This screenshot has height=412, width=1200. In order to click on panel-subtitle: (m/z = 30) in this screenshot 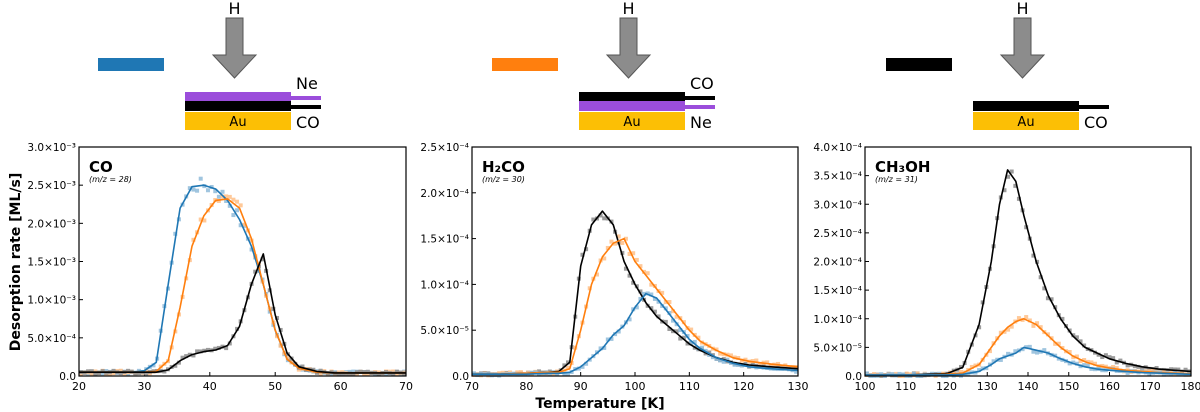, I will do `click(503, 179)`.